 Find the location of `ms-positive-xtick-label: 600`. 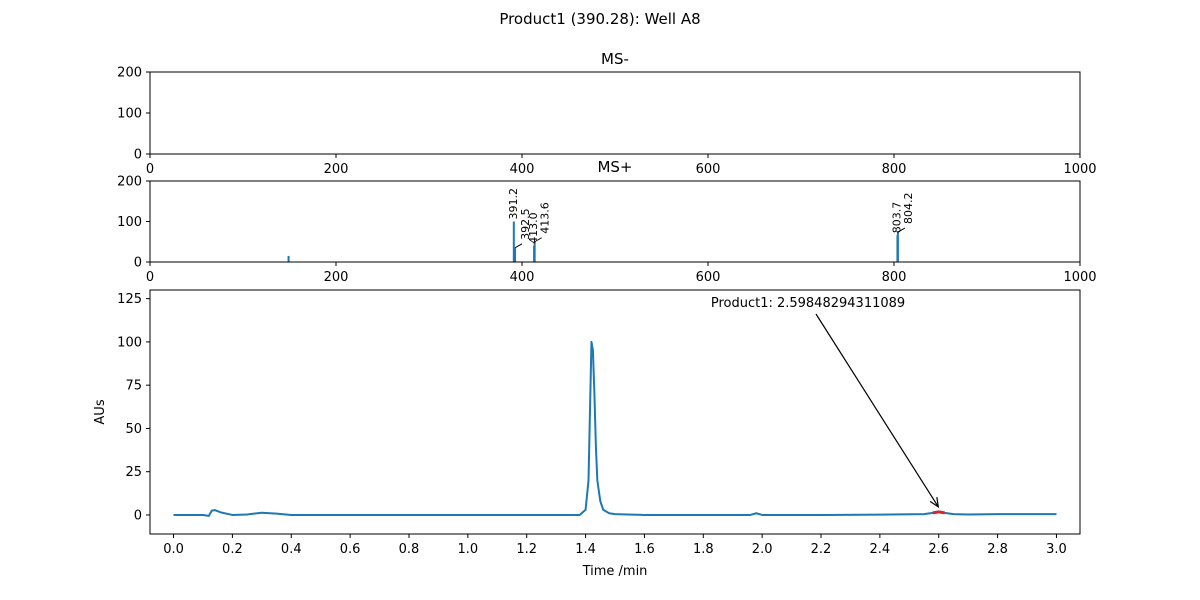

ms-positive-xtick-label: 600 is located at coordinates (708, 277).